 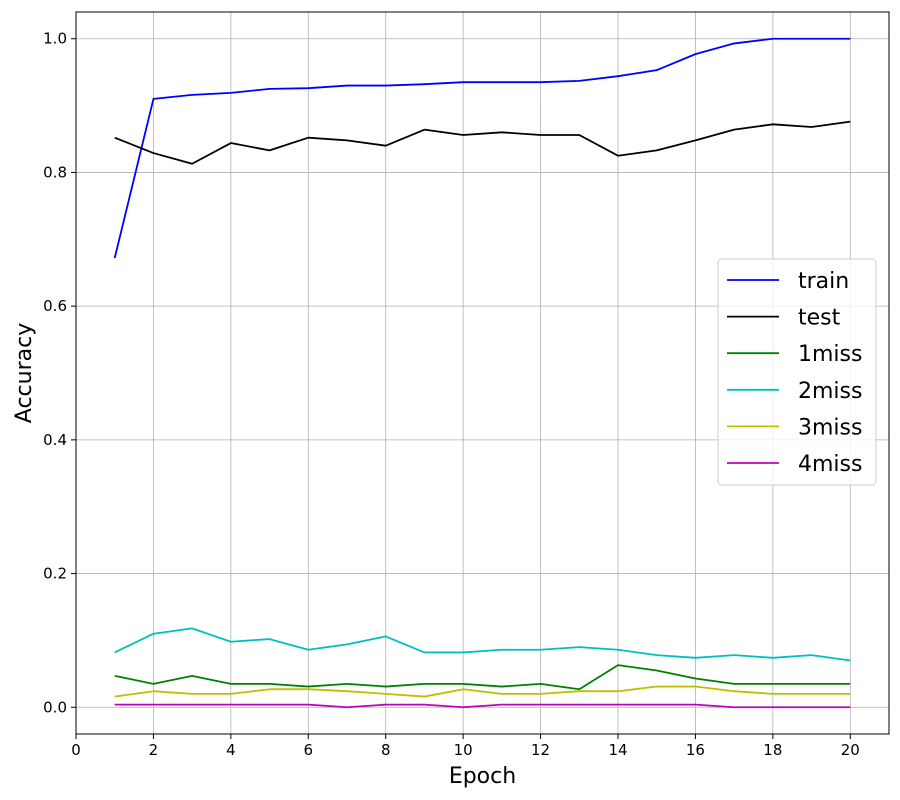 I want to click on y-axis-label: Accuracy, so click(x=24, y=373).